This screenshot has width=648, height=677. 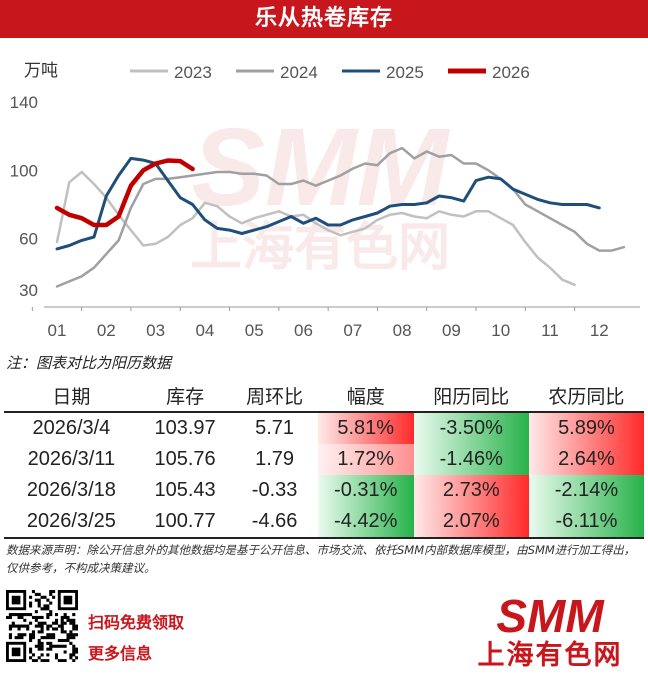 What do you see at coordinates (550, 653) in the screenshot?
I see `logo-cn-text: 上海有色网` at bounding box center [550, 653].